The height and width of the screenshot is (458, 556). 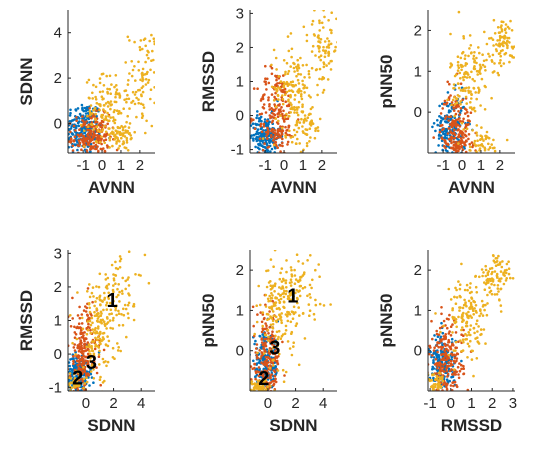 What do you see at coordinates (322, 165) in the screenshot?
I see `x-tick-label: 2` at bounding box center [322, 165].